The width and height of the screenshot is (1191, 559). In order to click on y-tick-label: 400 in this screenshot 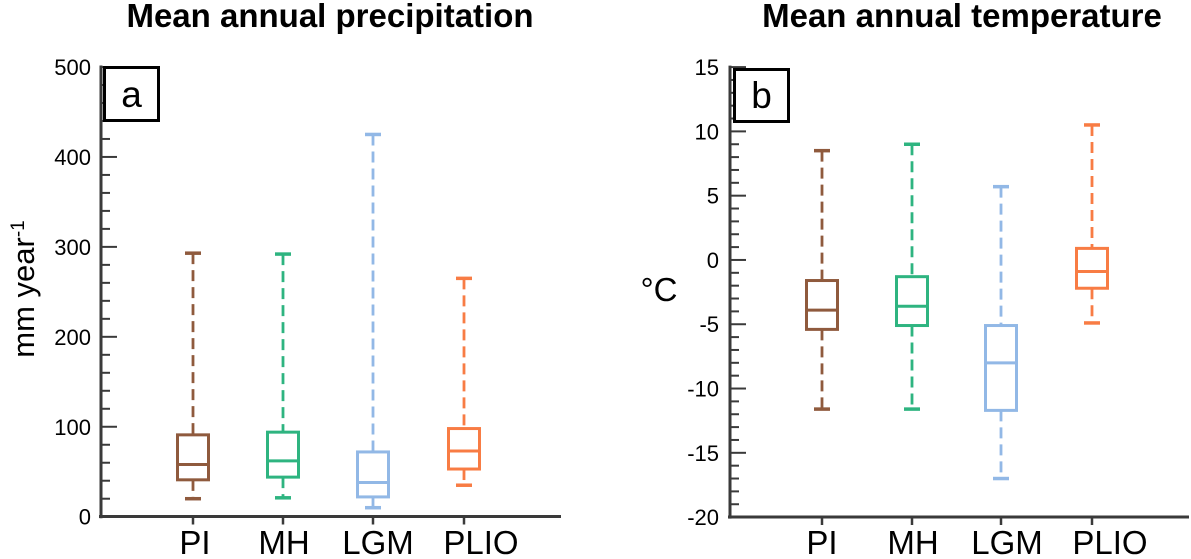, I will do `click(72, 157)`.